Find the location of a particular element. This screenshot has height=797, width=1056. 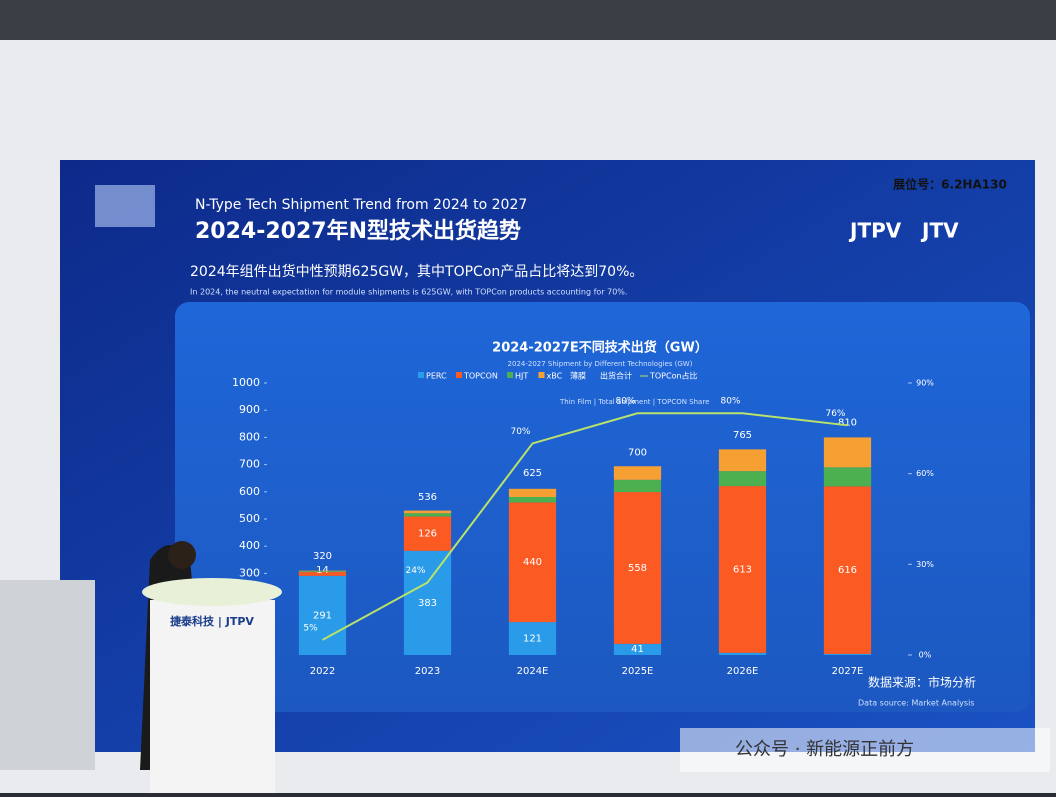

value-label: 14 is located at coordinates (322, 570).